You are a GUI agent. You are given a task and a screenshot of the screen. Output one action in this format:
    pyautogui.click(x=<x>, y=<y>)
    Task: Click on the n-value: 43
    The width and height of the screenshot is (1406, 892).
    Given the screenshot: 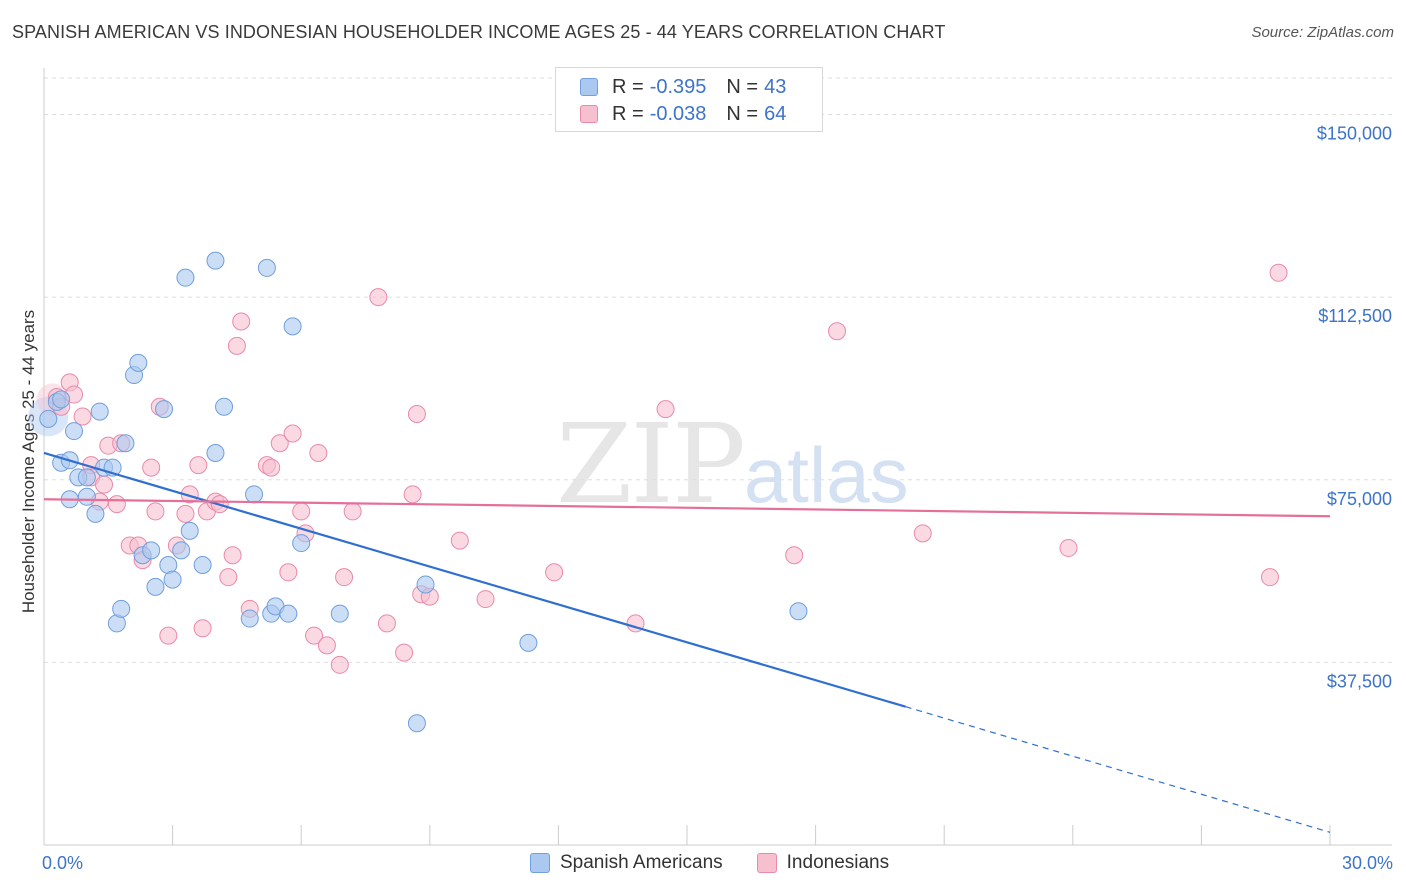 What is the action you would take?
    pyautogui.click(x=775, y=86)
    